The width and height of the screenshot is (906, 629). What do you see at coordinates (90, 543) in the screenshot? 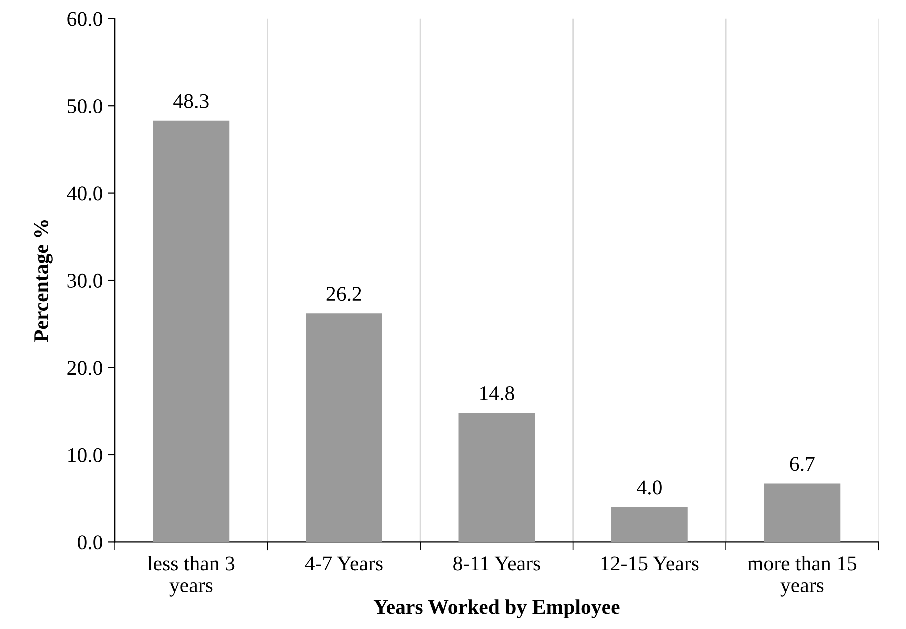
I see `y-tick-label: 0.0` at bounding box center [90, 543].